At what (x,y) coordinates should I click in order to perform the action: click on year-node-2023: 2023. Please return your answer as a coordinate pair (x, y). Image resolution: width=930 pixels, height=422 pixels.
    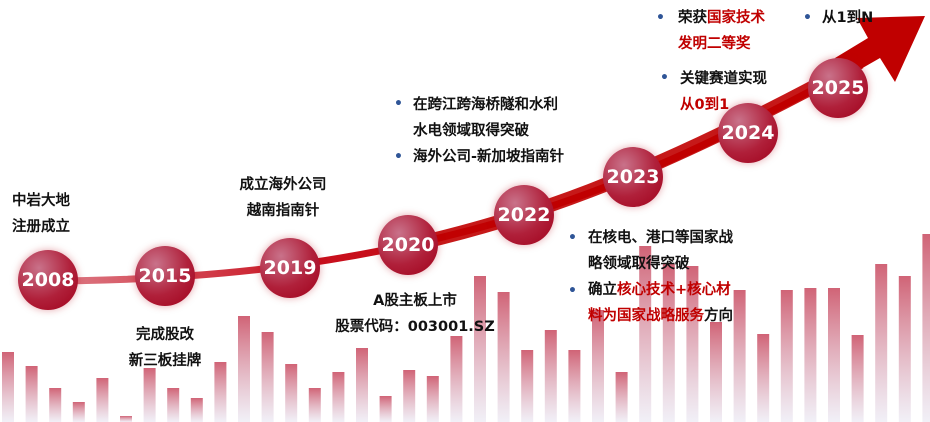
    Looking at the image, I should click on (633, 177).